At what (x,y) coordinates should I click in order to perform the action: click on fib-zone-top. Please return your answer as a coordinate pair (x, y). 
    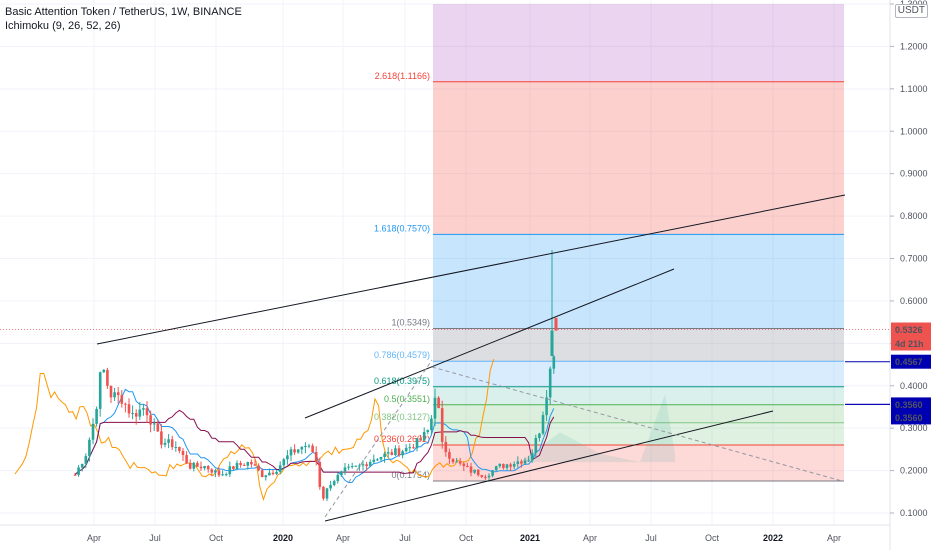
    Looking at the image, I should click on (638, 43).